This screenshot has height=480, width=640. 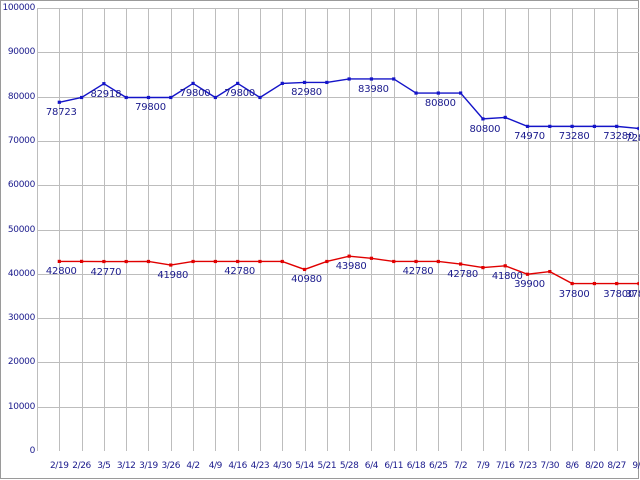 What do you see at coordinates (21, 273) in the screenshot?
I see `y-axis-tick-label: 40000` at bounding box center [21, 273].